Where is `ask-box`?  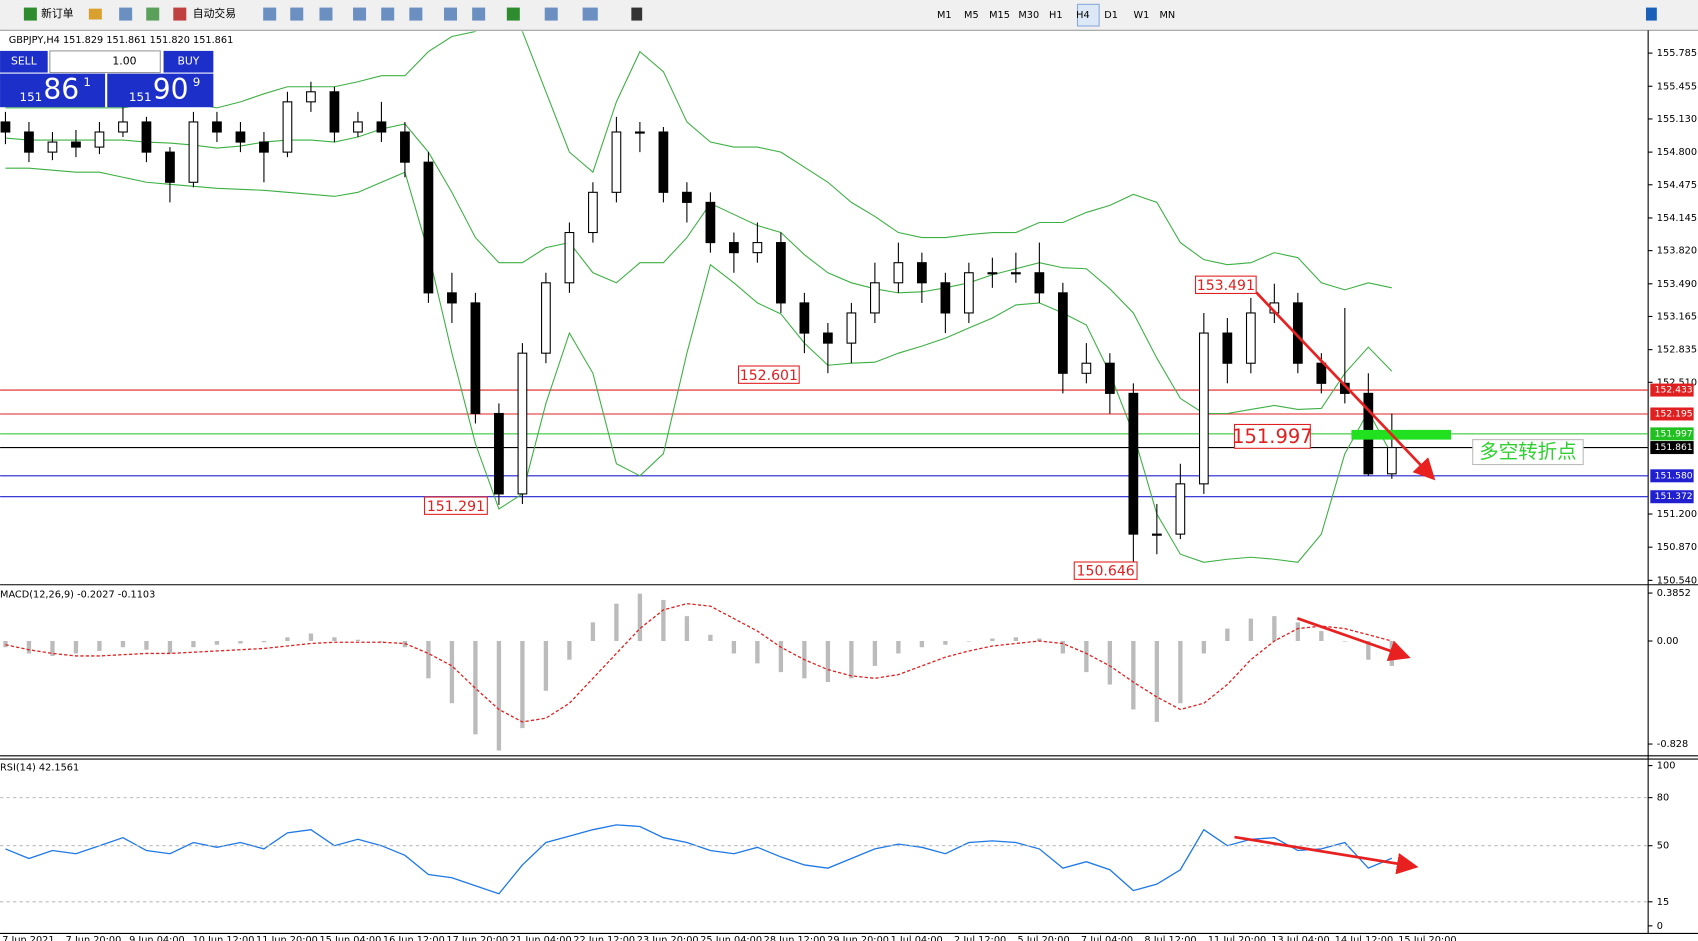 ask-box is located at coordinates (160, 90).